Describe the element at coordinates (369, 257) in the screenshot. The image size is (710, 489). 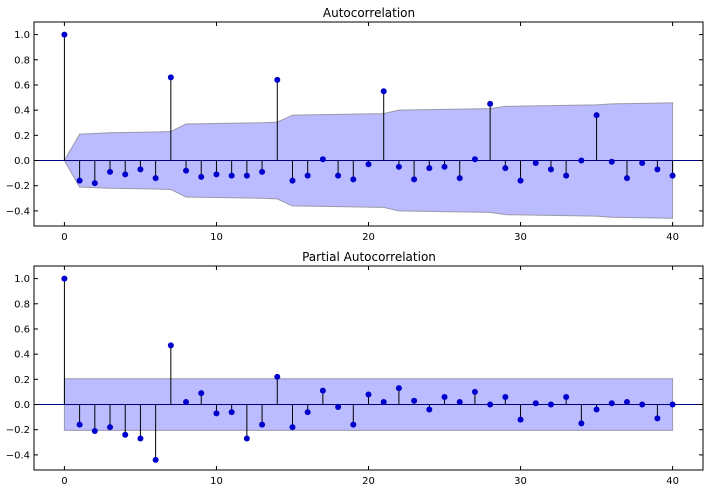
I see `partial-autocorrelation-title: Partial Autocorrelation` at that location.